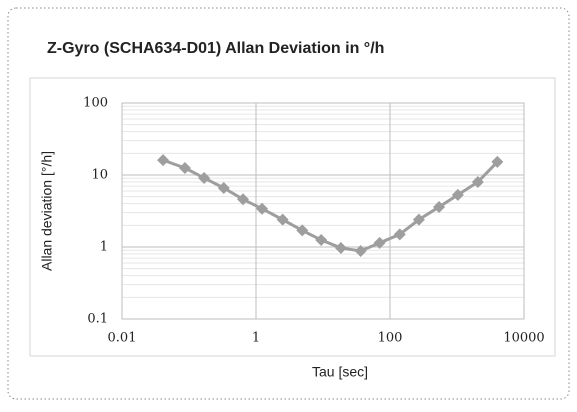 Image resolution: width=577 pixels, height=412 pixels. What do you see at coordinates (256, 338) in the screenshot?
I see `x-tick-label: 1` at bounding box center [256, 338].